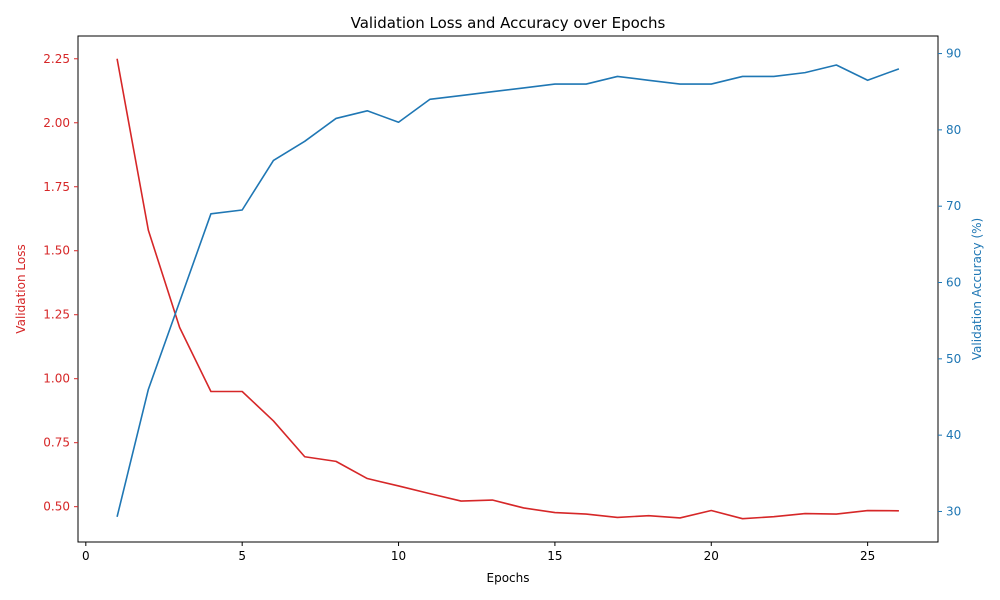 The width and height of the screenshot is (1000, 600). What do you see at coordinates (56, 443) in the screenshot?
I see `y-left-tick-label: 0.75` at bounding box center [56, 443].